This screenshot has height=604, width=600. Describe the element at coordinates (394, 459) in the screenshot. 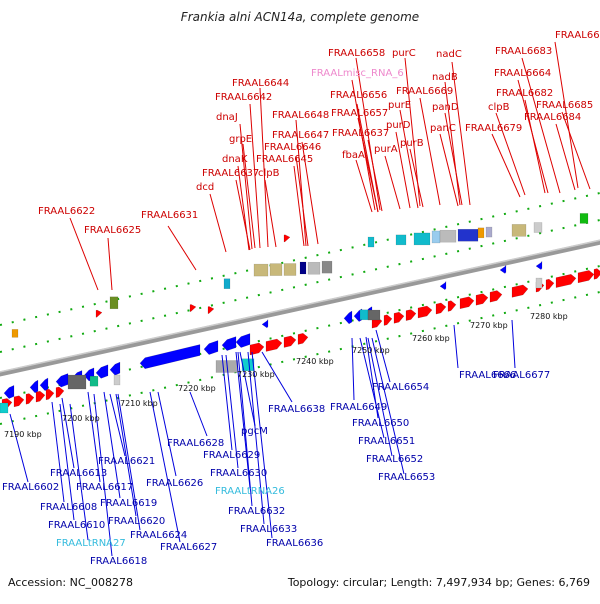

I see `bottom-label-fraal6652: FRAAL6652` at that location.